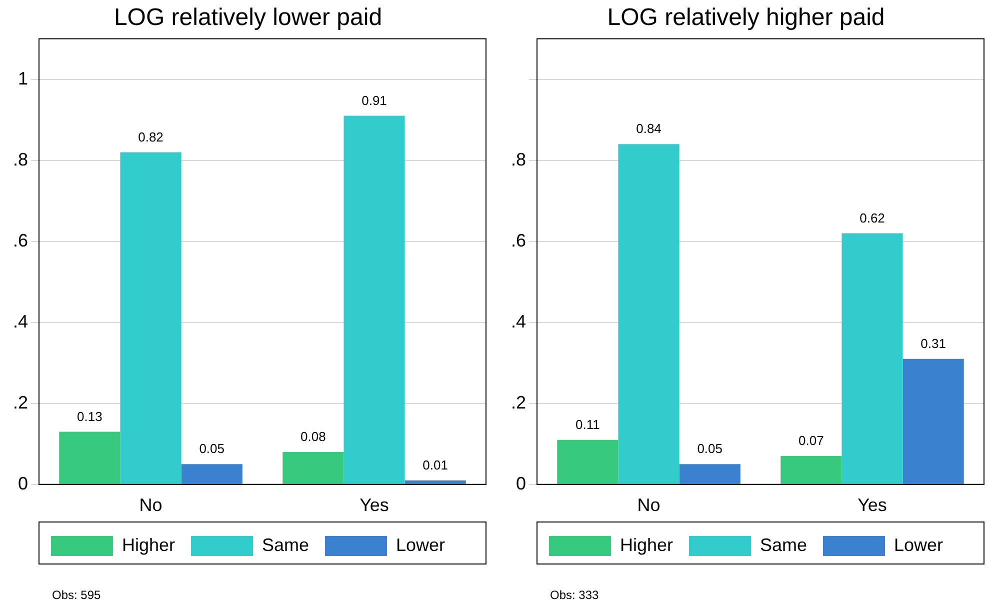  What do you see at coordinates (588, 424) in the screenshot?
I see `data-label: 0.11` at bounding box center [588, 424].